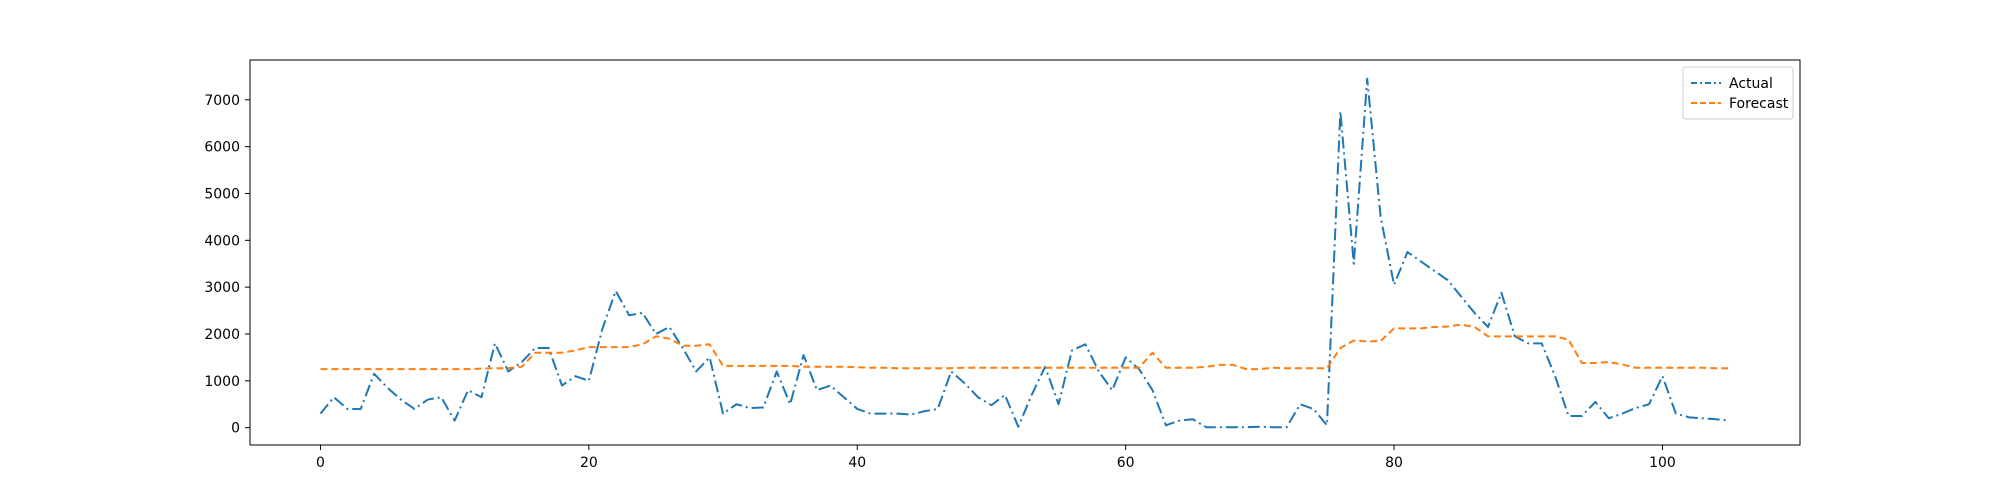 This screenshot has height=500, width=2000. I want to click on y-tick-label: 1000, so click(222, 382).